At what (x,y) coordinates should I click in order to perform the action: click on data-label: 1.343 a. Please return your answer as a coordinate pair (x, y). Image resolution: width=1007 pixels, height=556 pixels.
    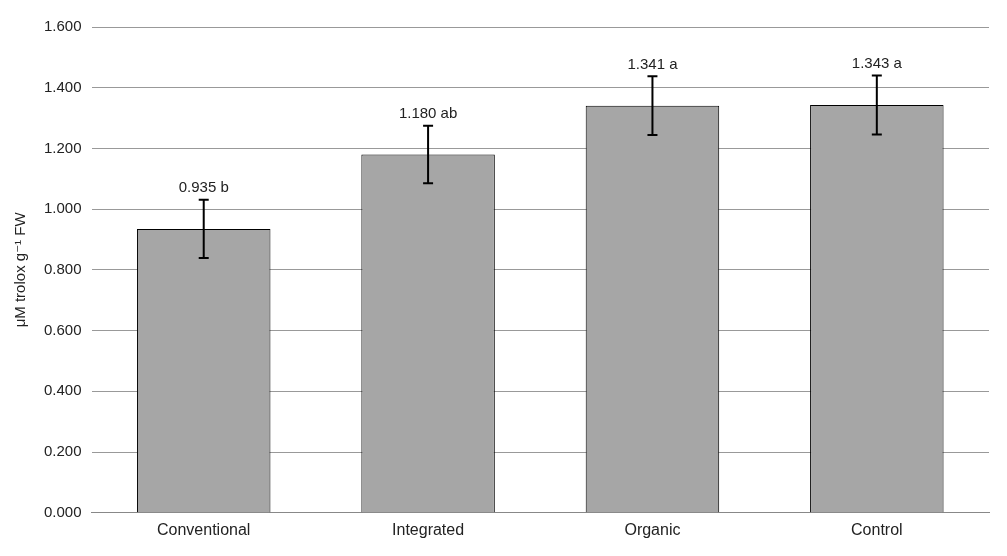
    Looking at the image, I should click on (877, 63).